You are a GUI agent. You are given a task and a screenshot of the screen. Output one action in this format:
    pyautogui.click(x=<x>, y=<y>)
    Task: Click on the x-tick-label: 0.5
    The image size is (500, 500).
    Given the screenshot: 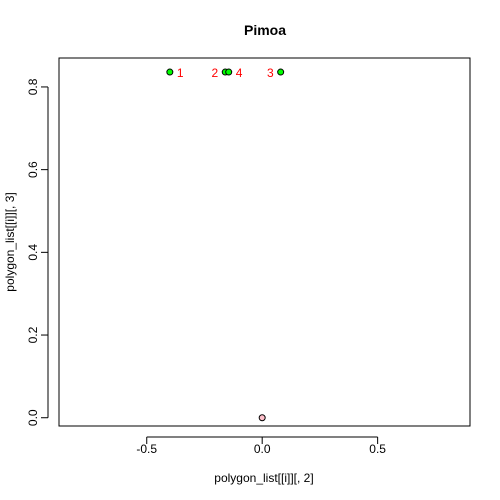 What is the action you would take?
    pyautogui.click(x=377, y=449)
    